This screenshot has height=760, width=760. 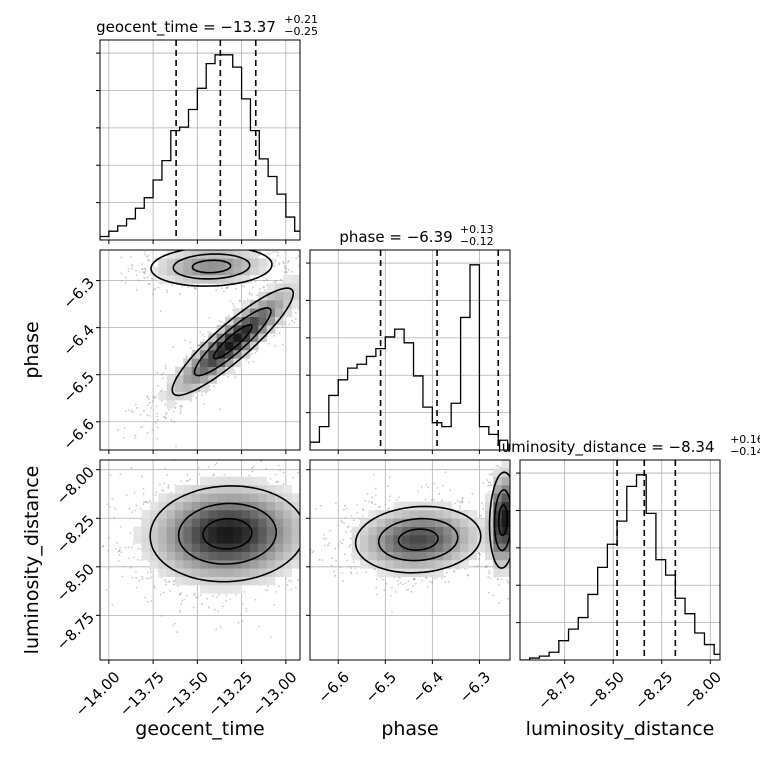 What do you see at coordinates (200, 140) in the screenshot?
I see `panel-frame` at bounding box center [200, 140].